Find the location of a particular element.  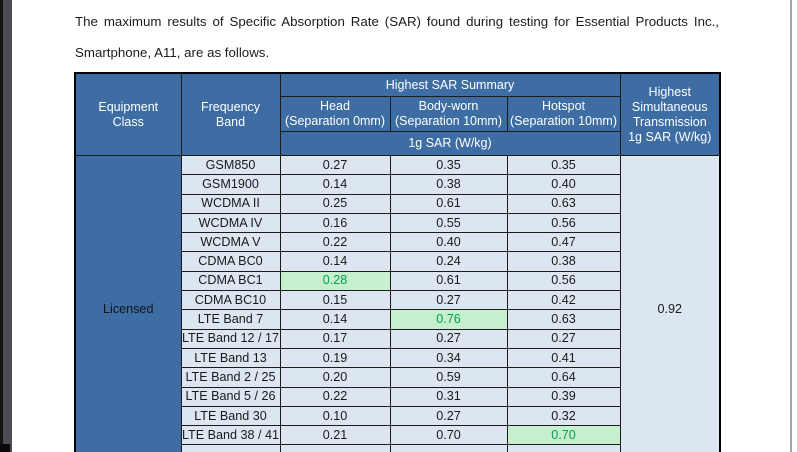

body-worn-sar-cell: 0.55 is located at coordinates (448, 223).